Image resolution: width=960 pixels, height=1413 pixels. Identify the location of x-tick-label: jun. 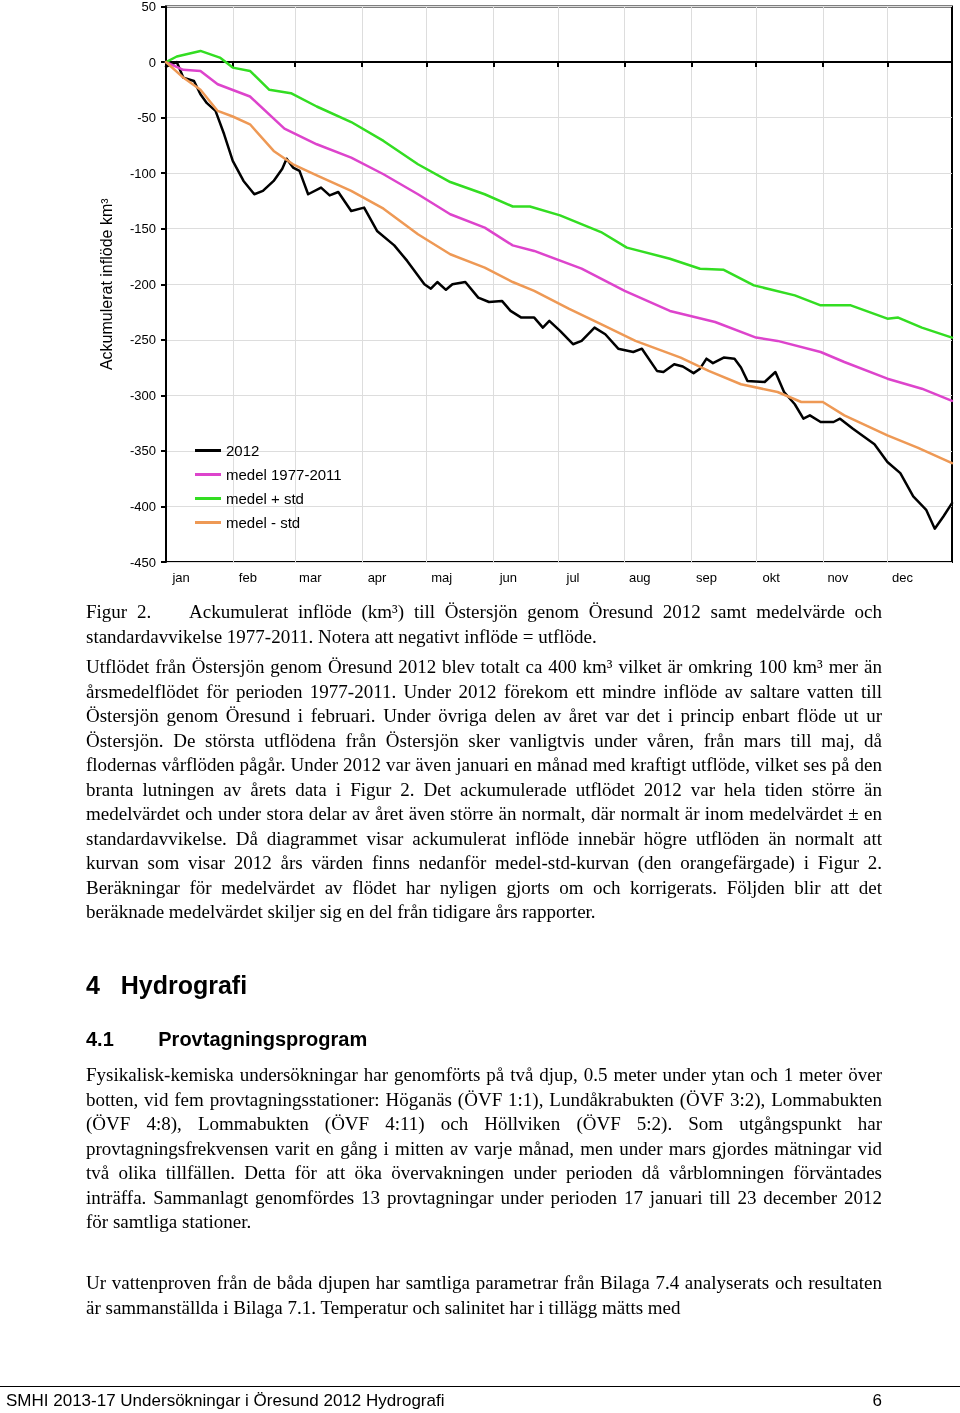
(508, 577).